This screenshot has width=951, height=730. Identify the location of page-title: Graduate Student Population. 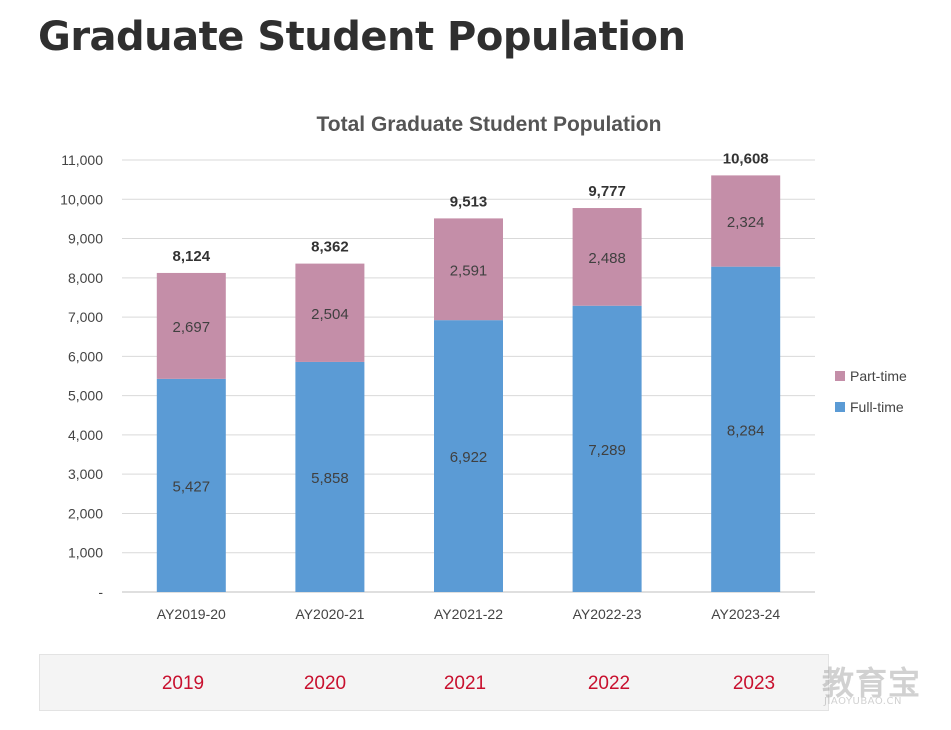
(362, 37).